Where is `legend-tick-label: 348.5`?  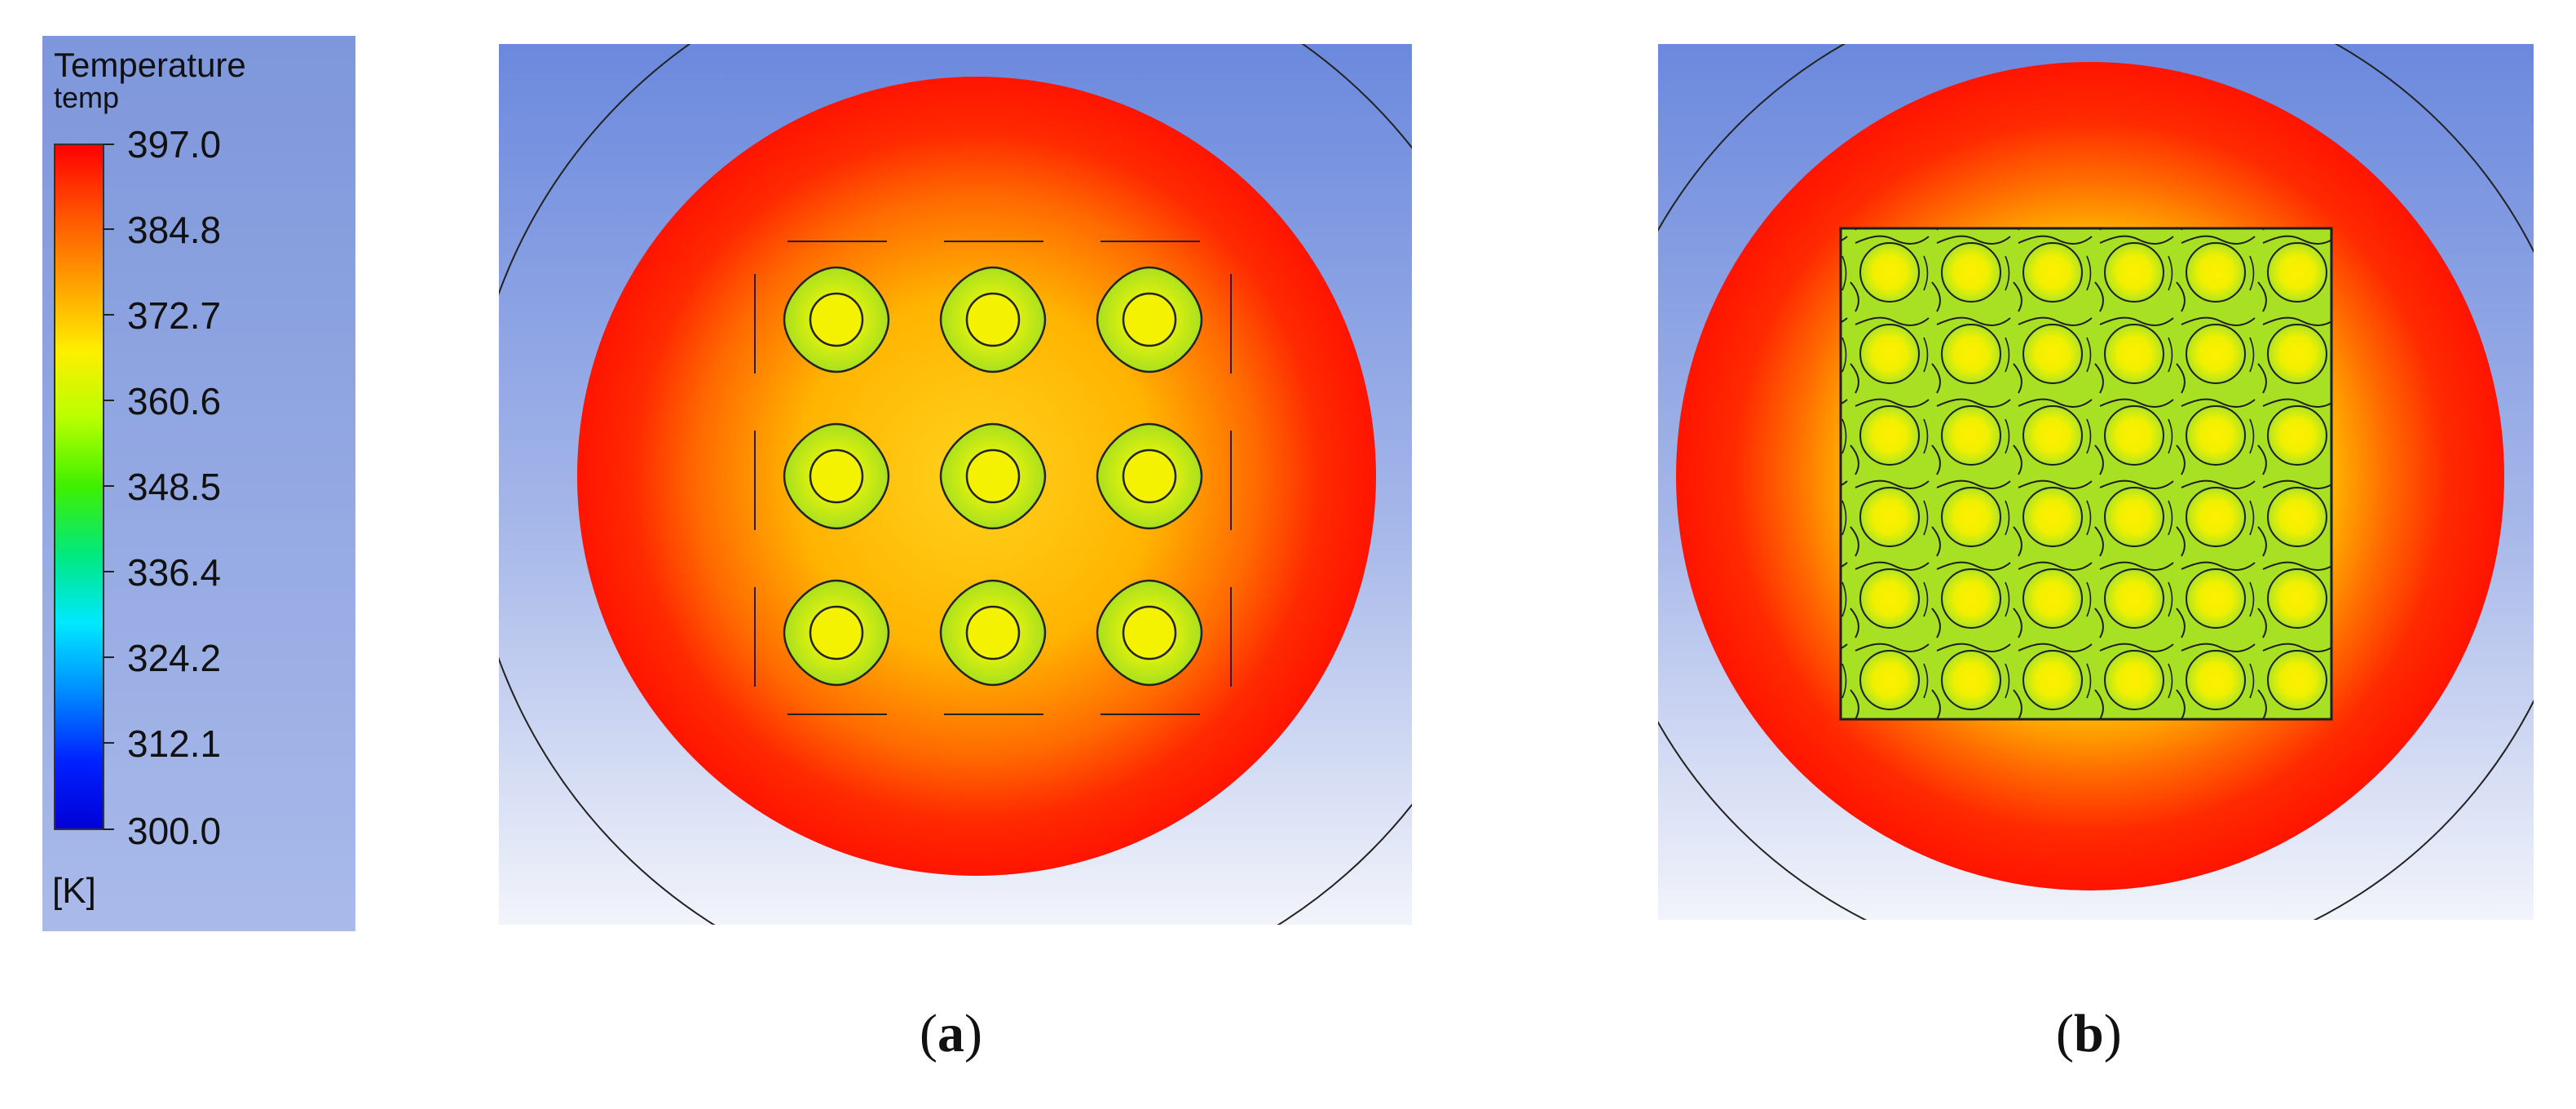
legend-tick-label: 348.5 is located at coordinates (174, 487).